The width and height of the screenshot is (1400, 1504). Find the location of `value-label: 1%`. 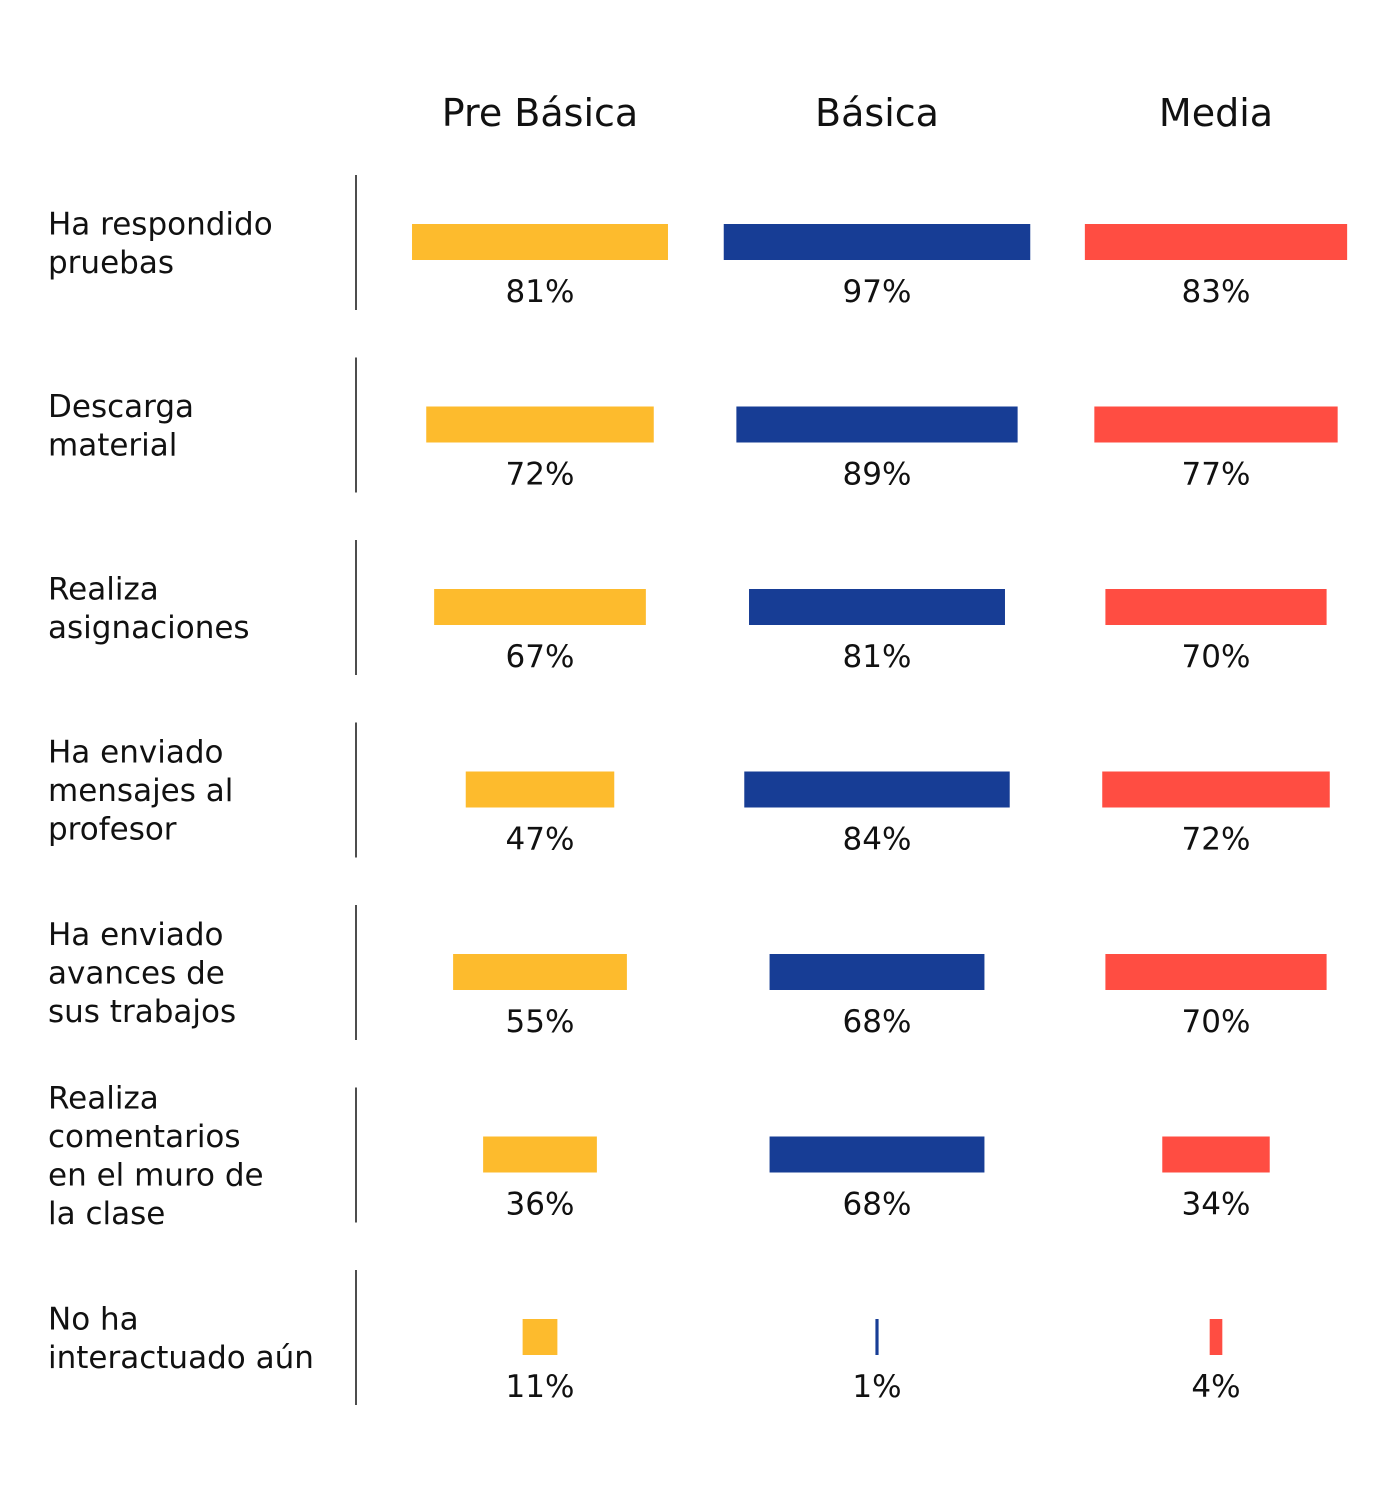

value-label: 1% is located at coordinates (876, 1387).